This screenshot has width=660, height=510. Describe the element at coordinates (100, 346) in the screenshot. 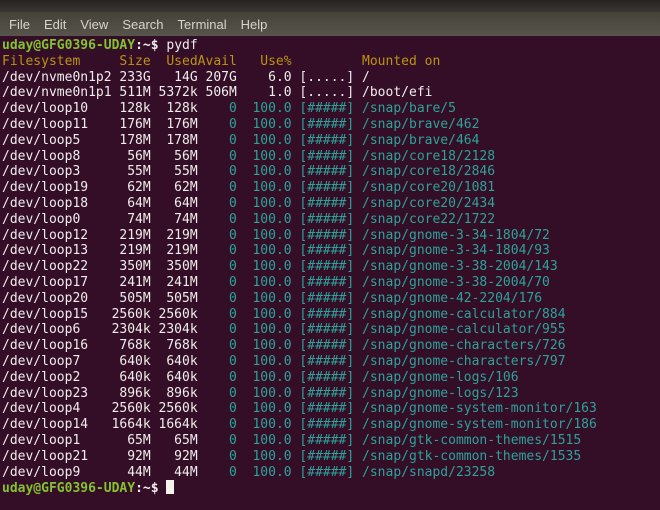

I see `filesystem-and-sizes: /dev/loop16 768k 768k` at that location.